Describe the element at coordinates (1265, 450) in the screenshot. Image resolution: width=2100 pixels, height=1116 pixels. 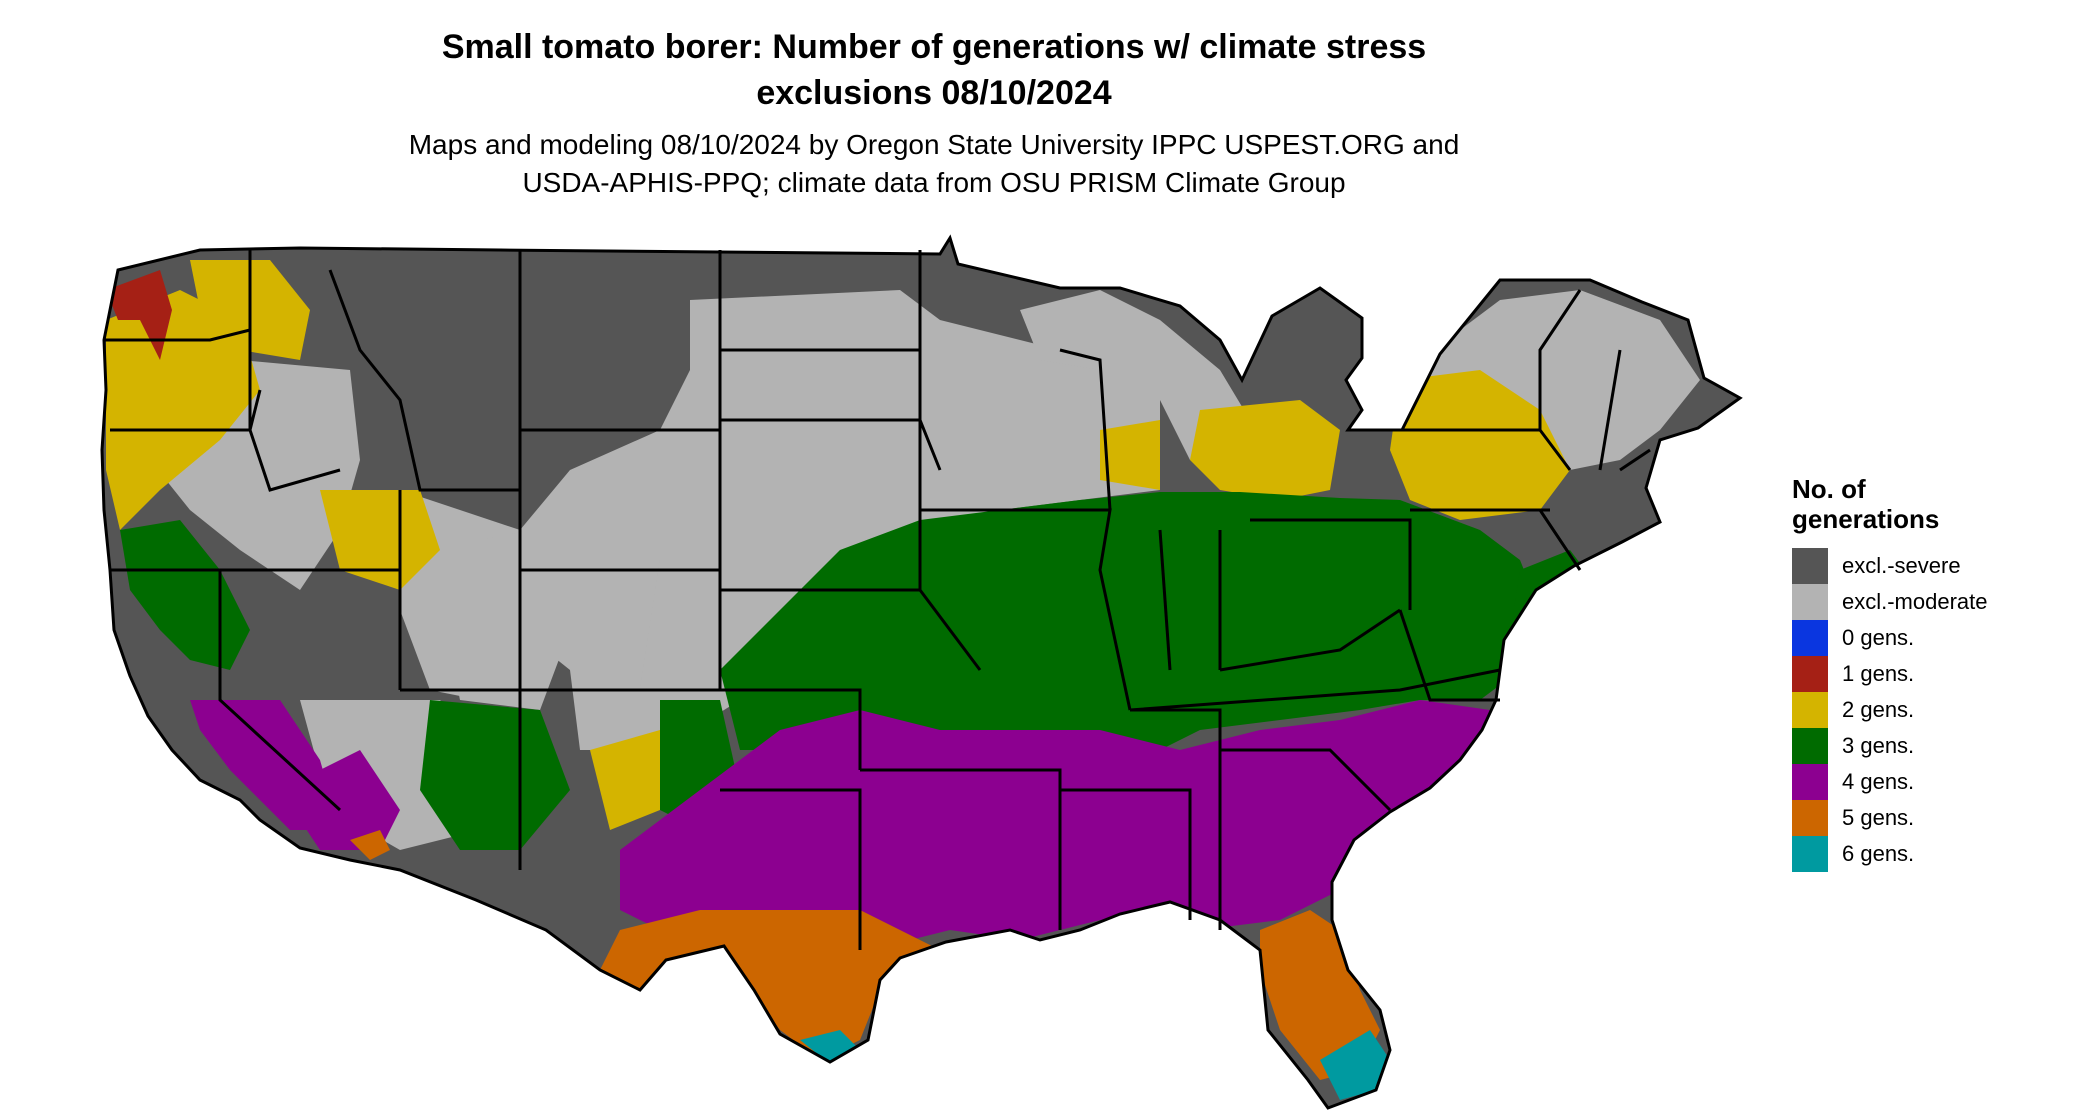
I see `region-2-gens-michigan` at that location.